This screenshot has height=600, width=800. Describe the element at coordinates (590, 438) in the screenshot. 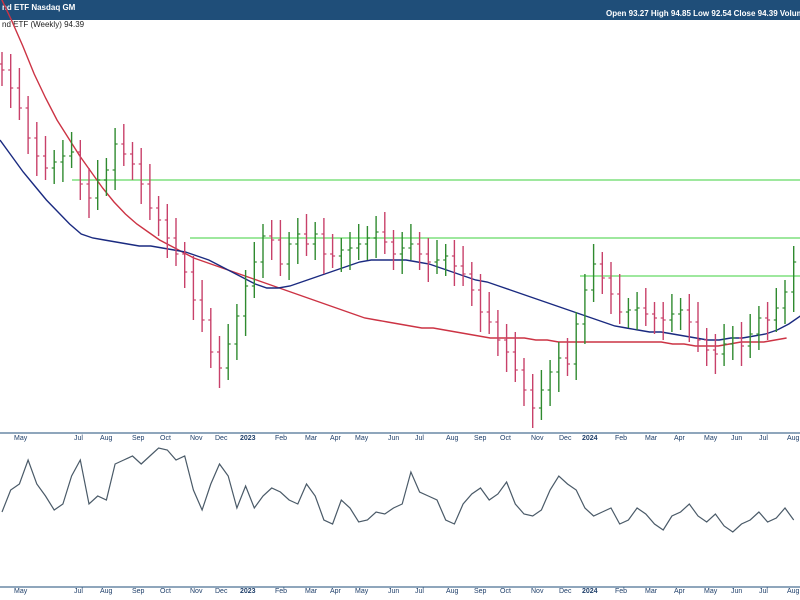

I see `price-x-tick-label: 2024` at that location.